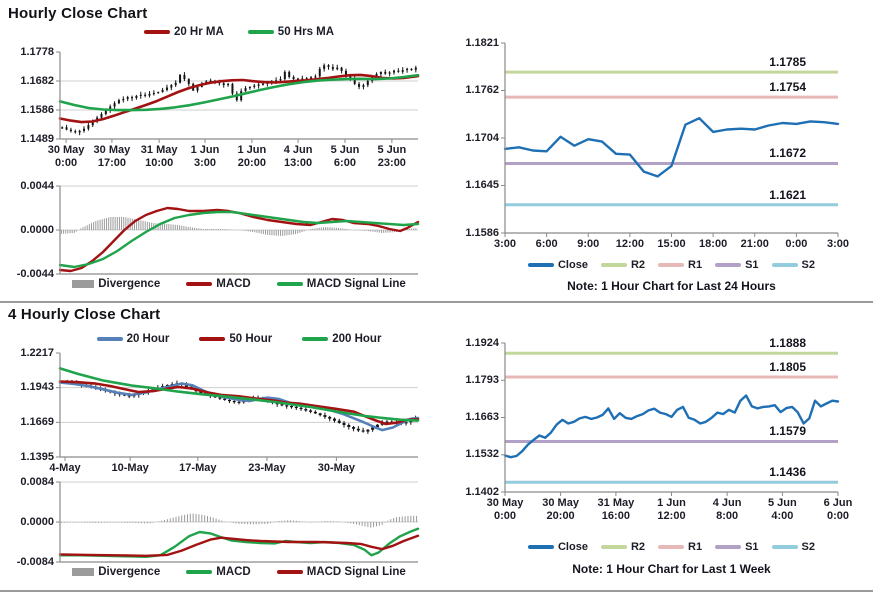 This screenshot has height=601, width=873. What do you see at coordinates (37, 387) in the screenshot?
I see `y-tick-label: 1.1943` at bounding box center [37, 387].